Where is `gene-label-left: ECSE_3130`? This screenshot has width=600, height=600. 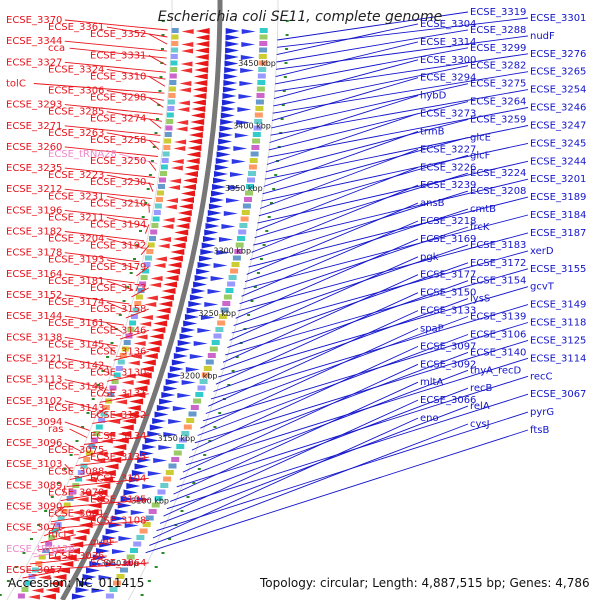
gene-label-left: ECSE_3130 is located at coordinates (118, 373).